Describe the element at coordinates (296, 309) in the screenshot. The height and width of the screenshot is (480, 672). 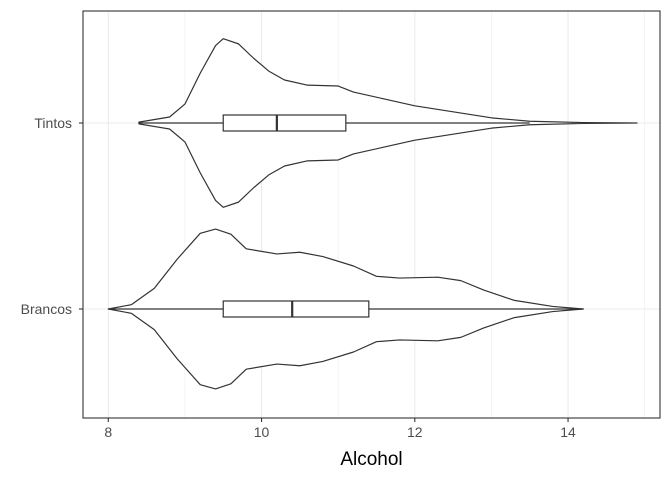
I see `box-brancos` at that location.